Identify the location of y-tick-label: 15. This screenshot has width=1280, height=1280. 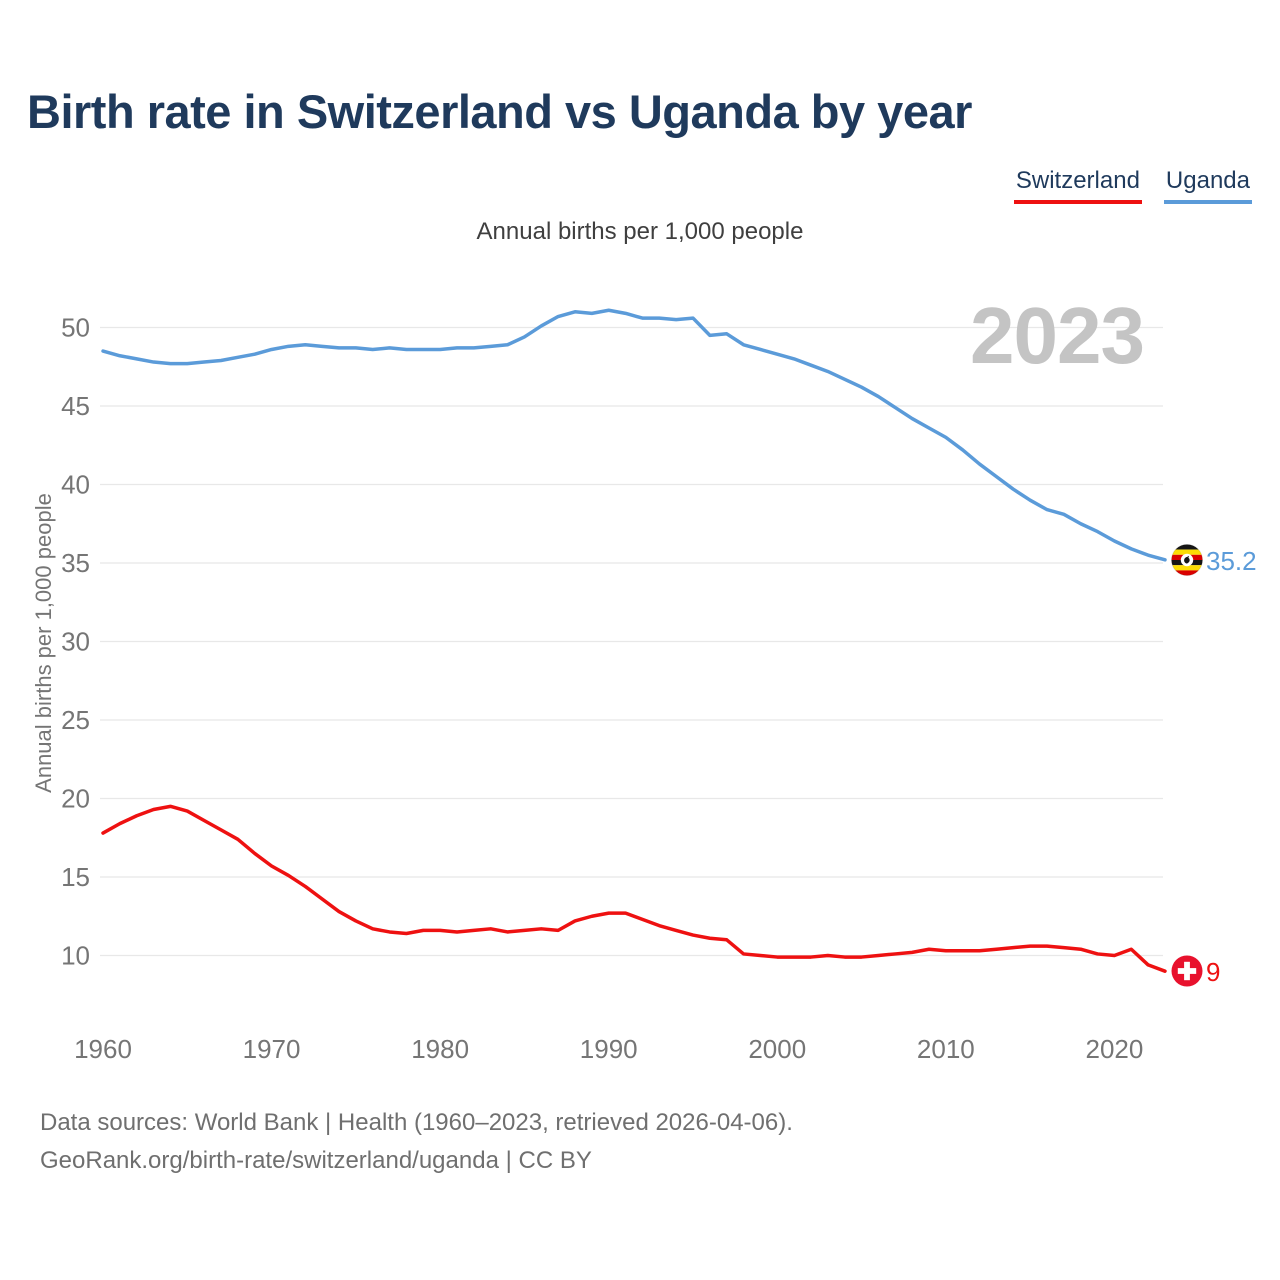
(75, 877).